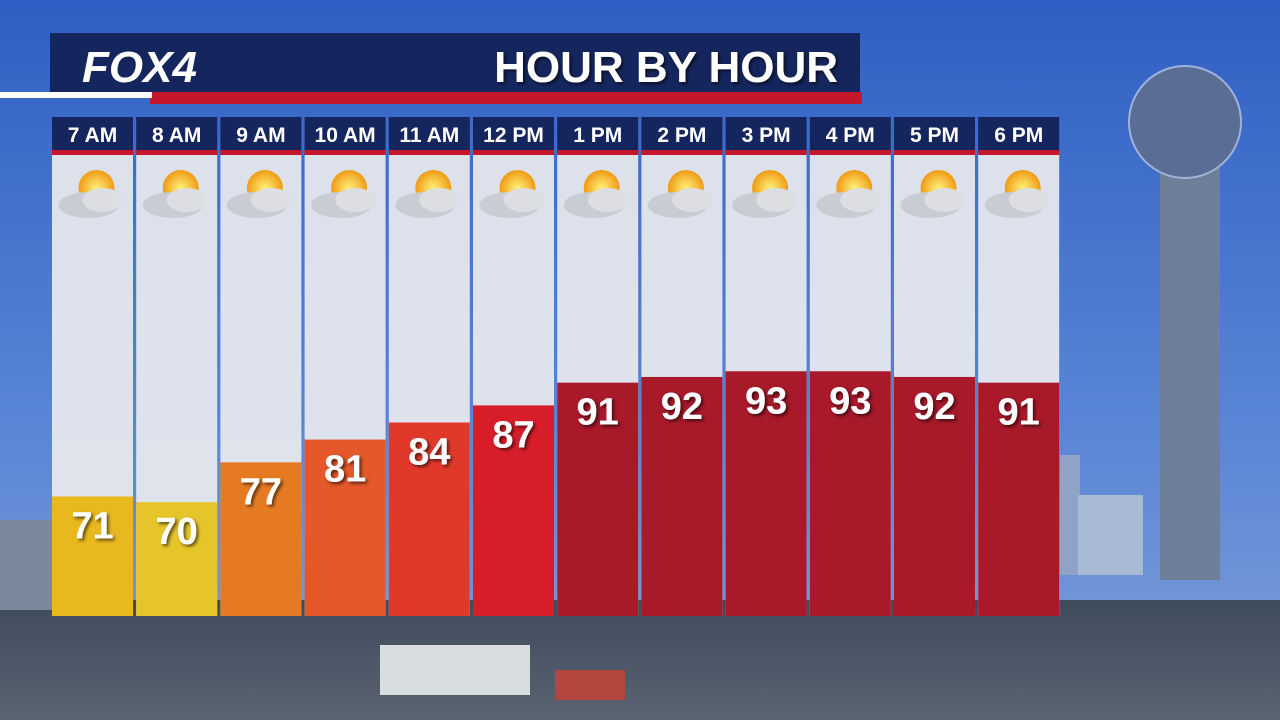 This screenshot has width=1280, height=725. What do you see at coordinates (455, 63) in the screenshot?
I see `title-bar` at bounding box center [455, 63].